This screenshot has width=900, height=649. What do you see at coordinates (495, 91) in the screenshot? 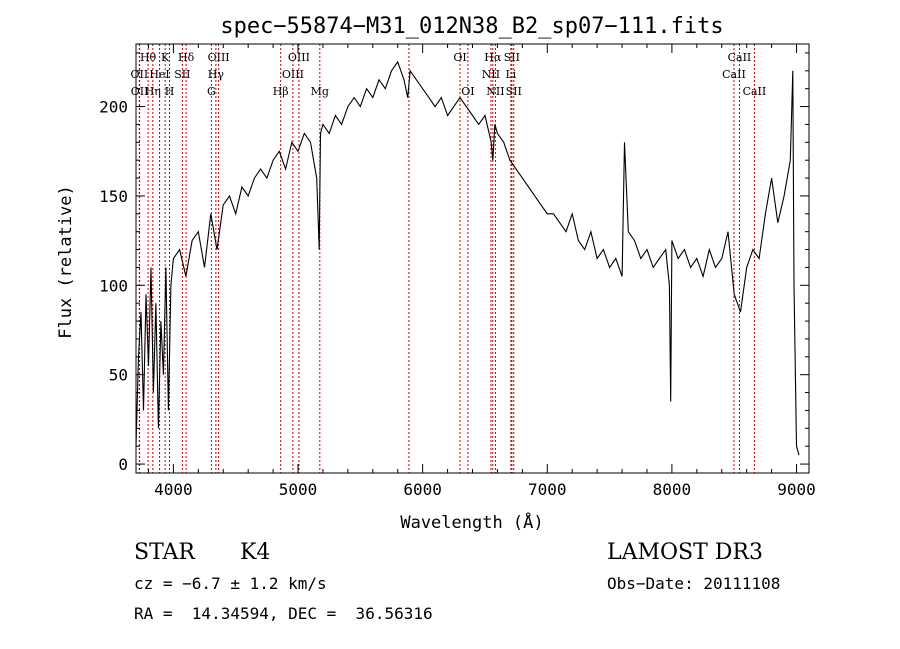
I see `line-label-22: NII` at bounding box center [495, 91].